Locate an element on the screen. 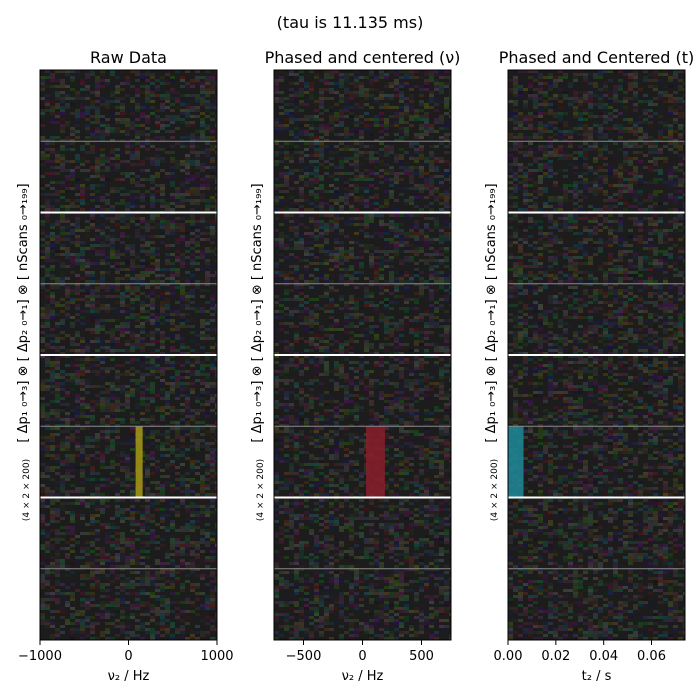 Image resolution: width=700 pixels, height=700 pixels. x-tick-label: 500 is located at coordinates (421, 656).